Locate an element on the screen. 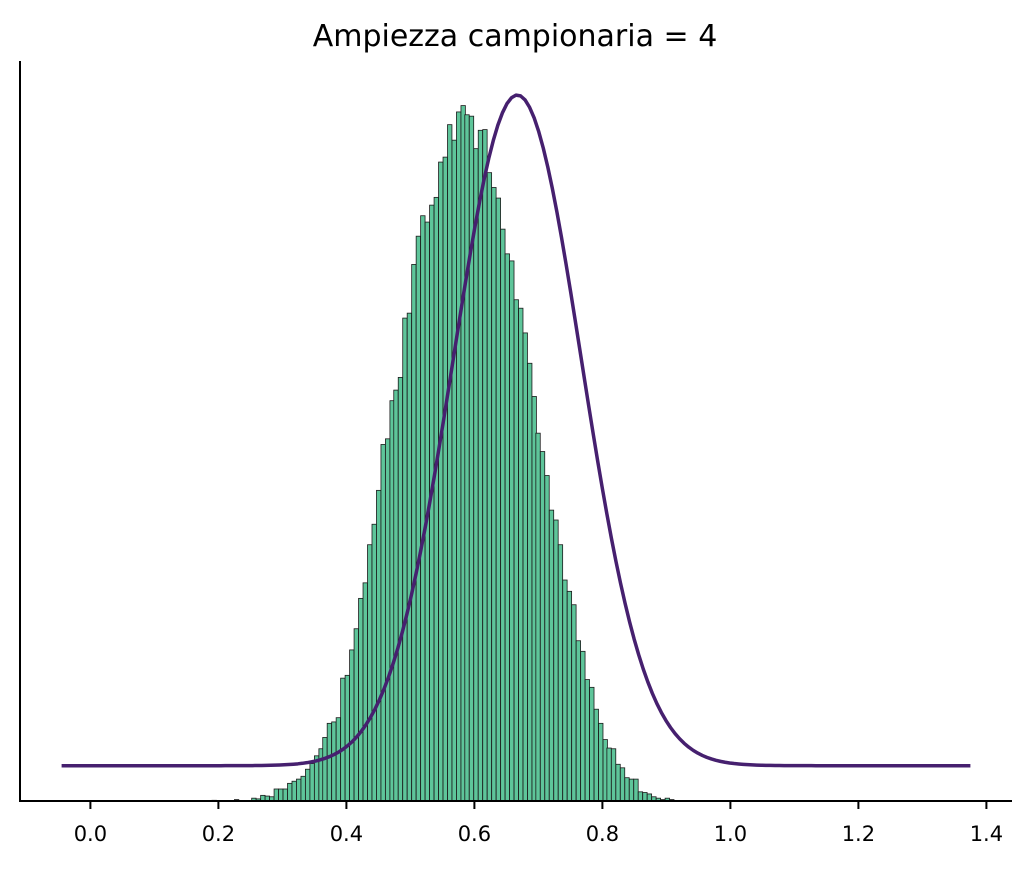 This screenshot has height=869, width=1031. x-tick-label: 0.0 is located at coordinates (90, 834).